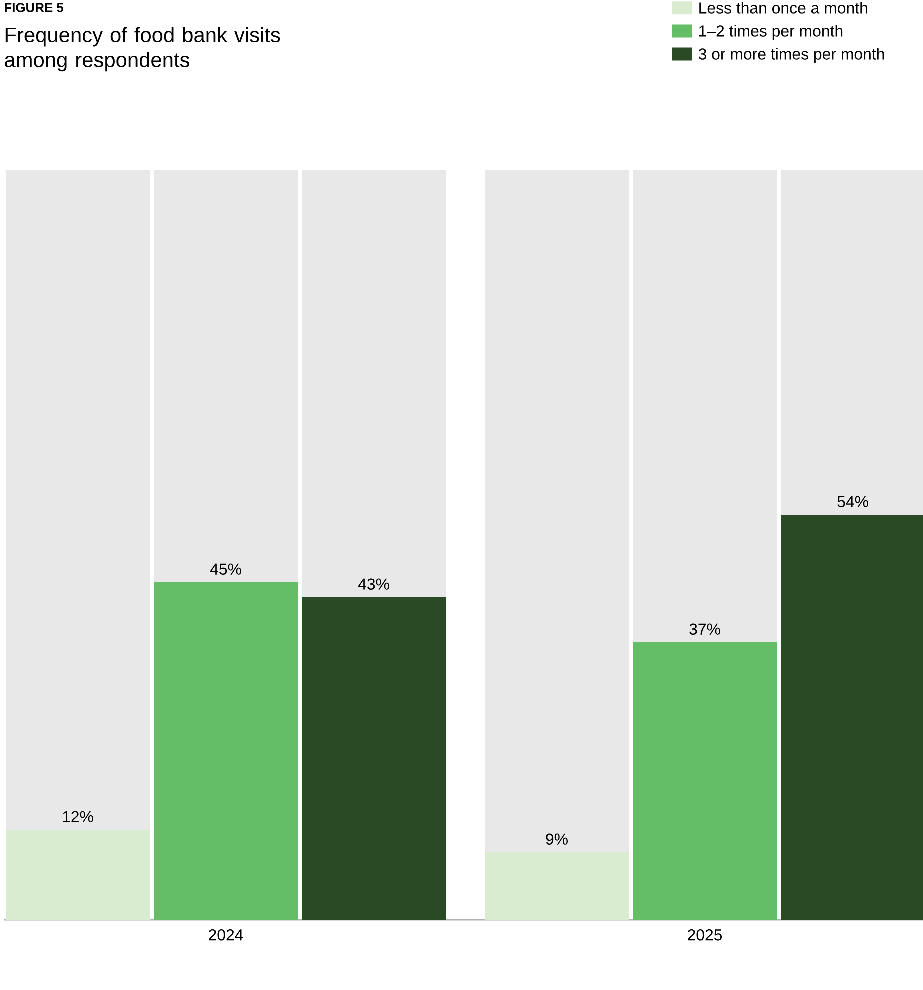 Image resolution: width=923 pixels, height=990 pixels. What do you see at coordinates (34, 7) in the screenshot?
I see `caption: FIGURE 5` at bounding box center [34, 7].